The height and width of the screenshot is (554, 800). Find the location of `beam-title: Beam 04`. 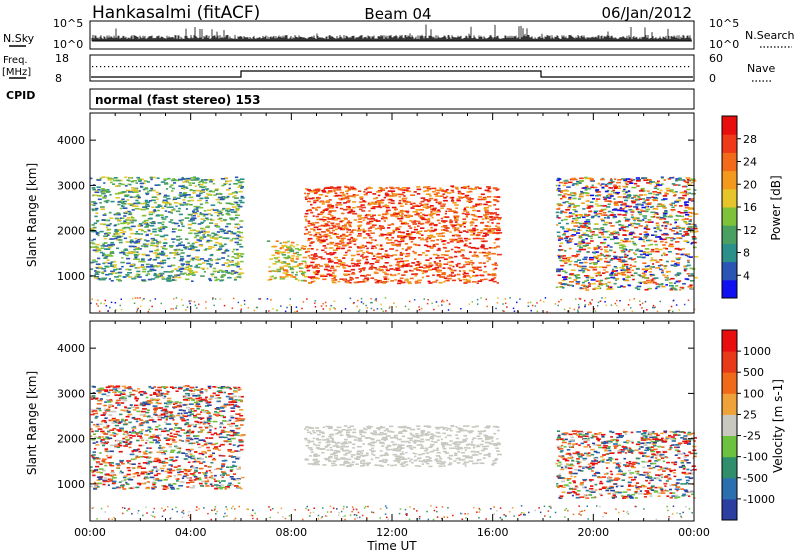

beam-title: Beam 04 is located at coordinates (397, 14).